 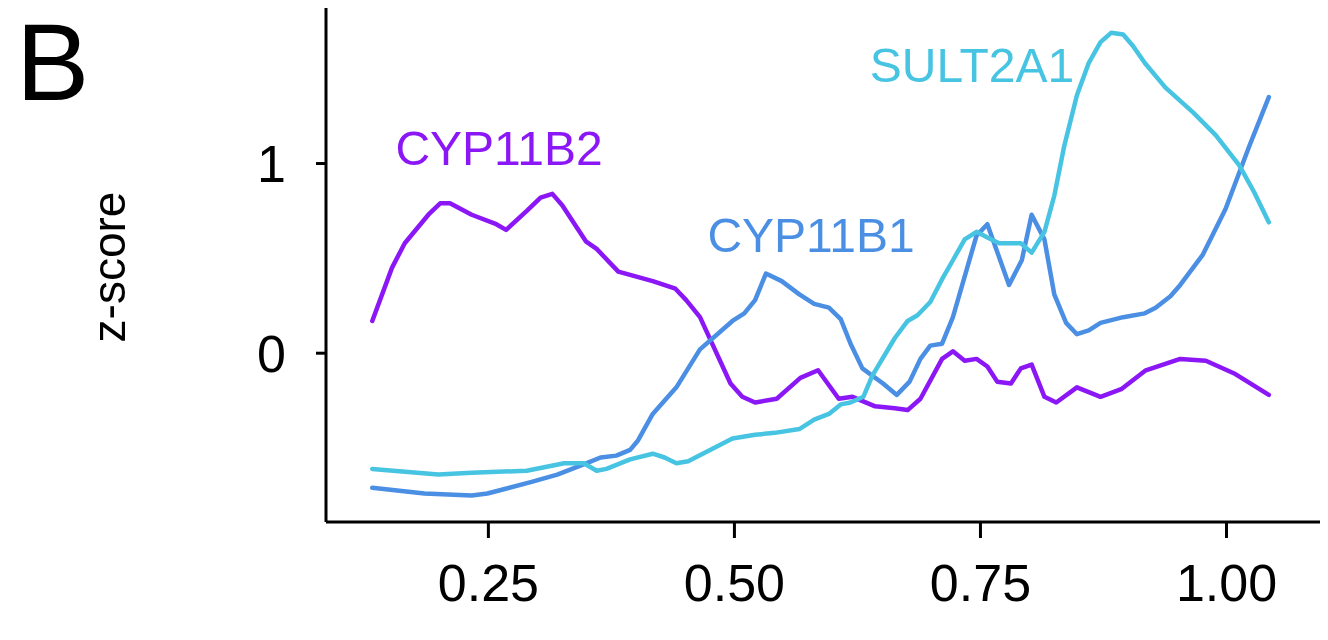 I want to click on y-axis-title: z-score, so click(x=109, y=267).